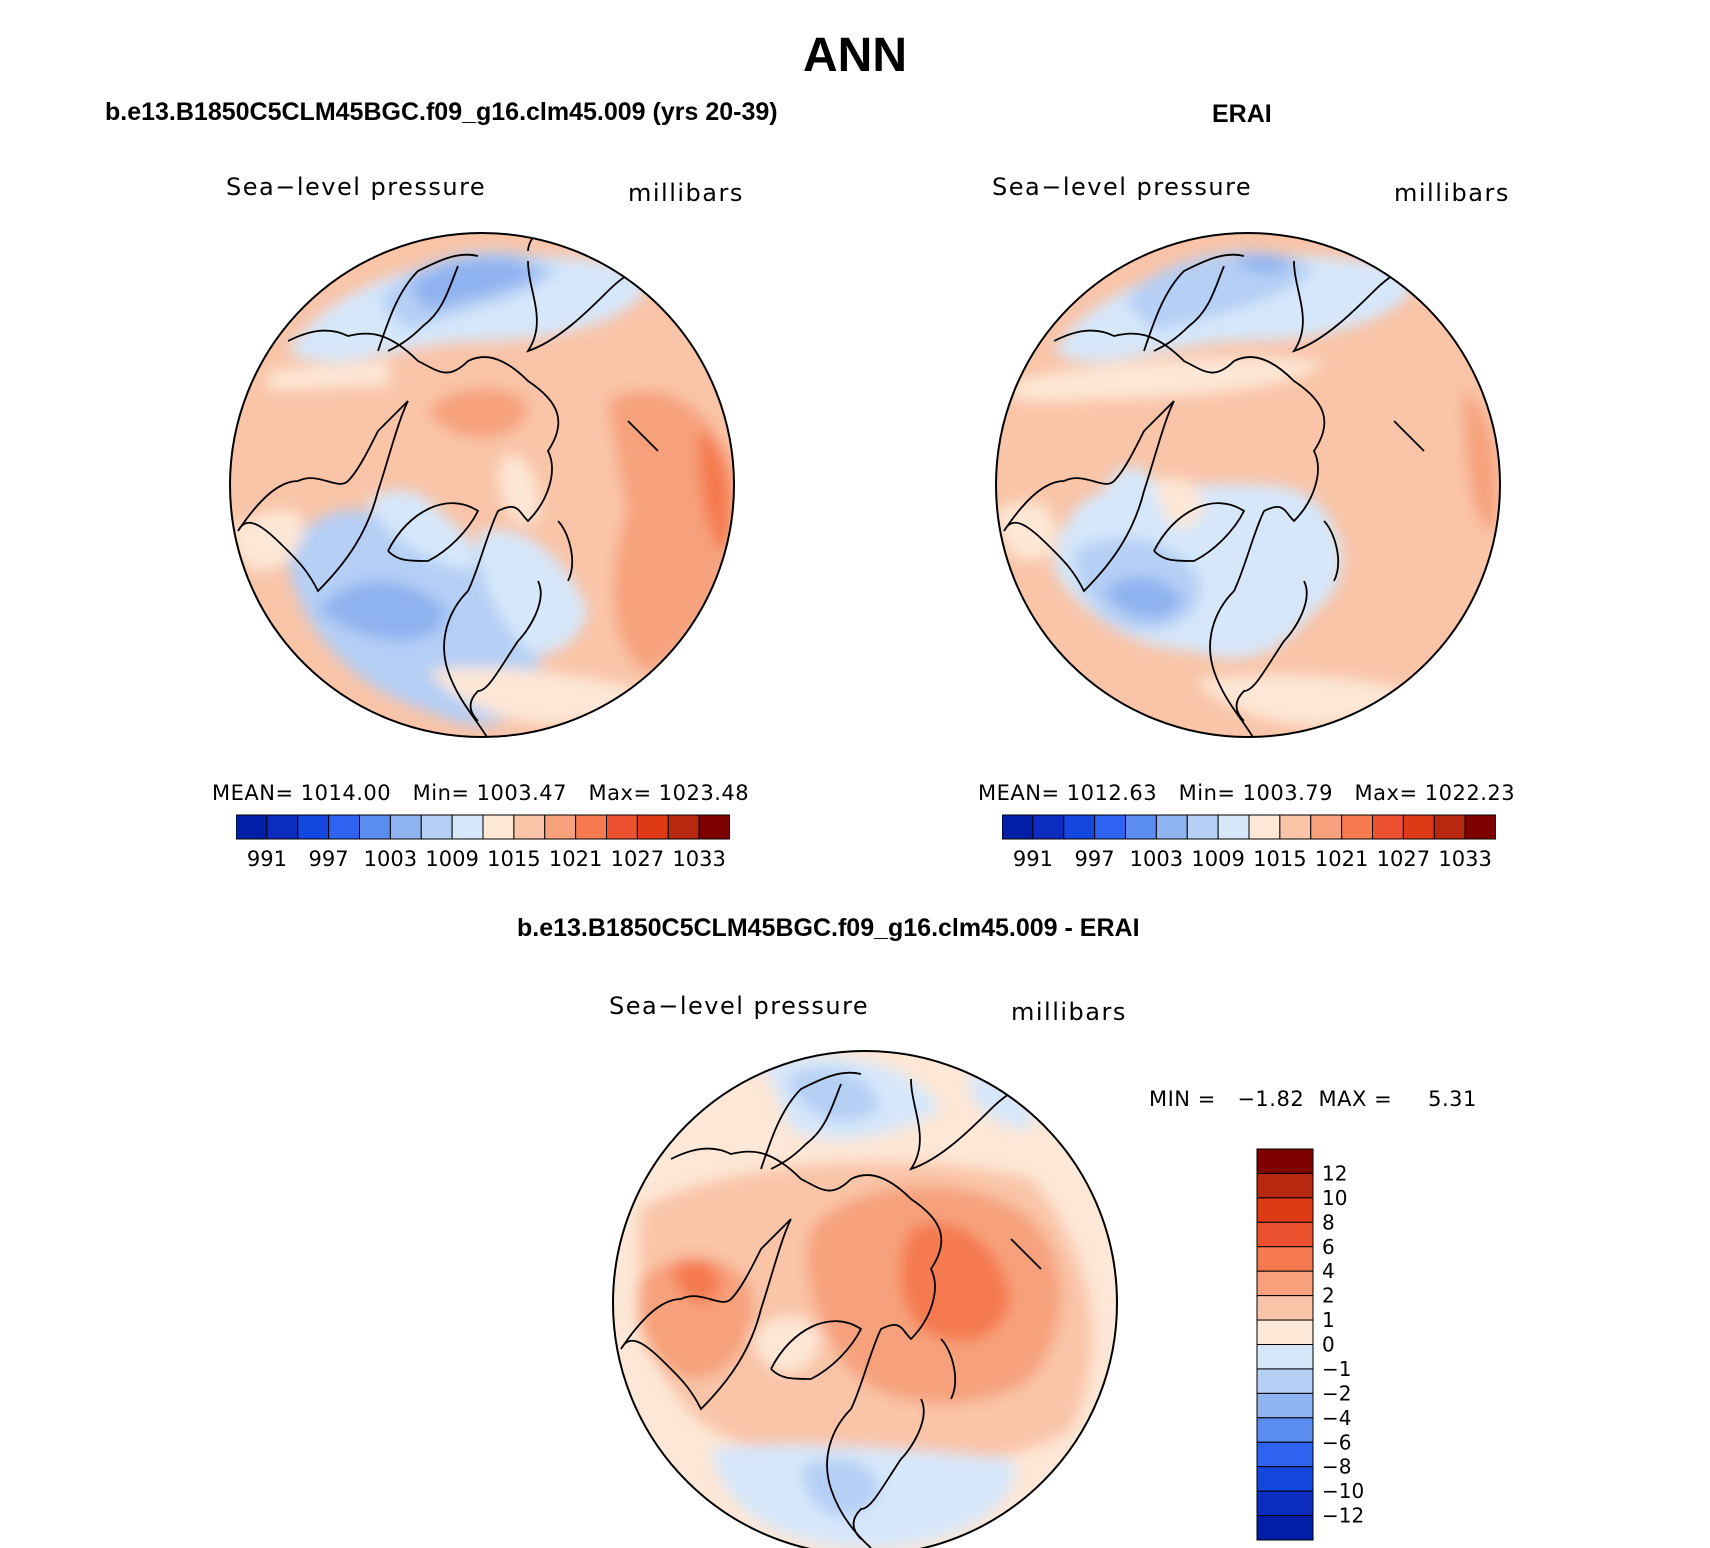  What do you see at coordinates (1112, 793) in the screenshot?
I see `obs-mean-value: 1012.63` at bounding box center [1112, 793].